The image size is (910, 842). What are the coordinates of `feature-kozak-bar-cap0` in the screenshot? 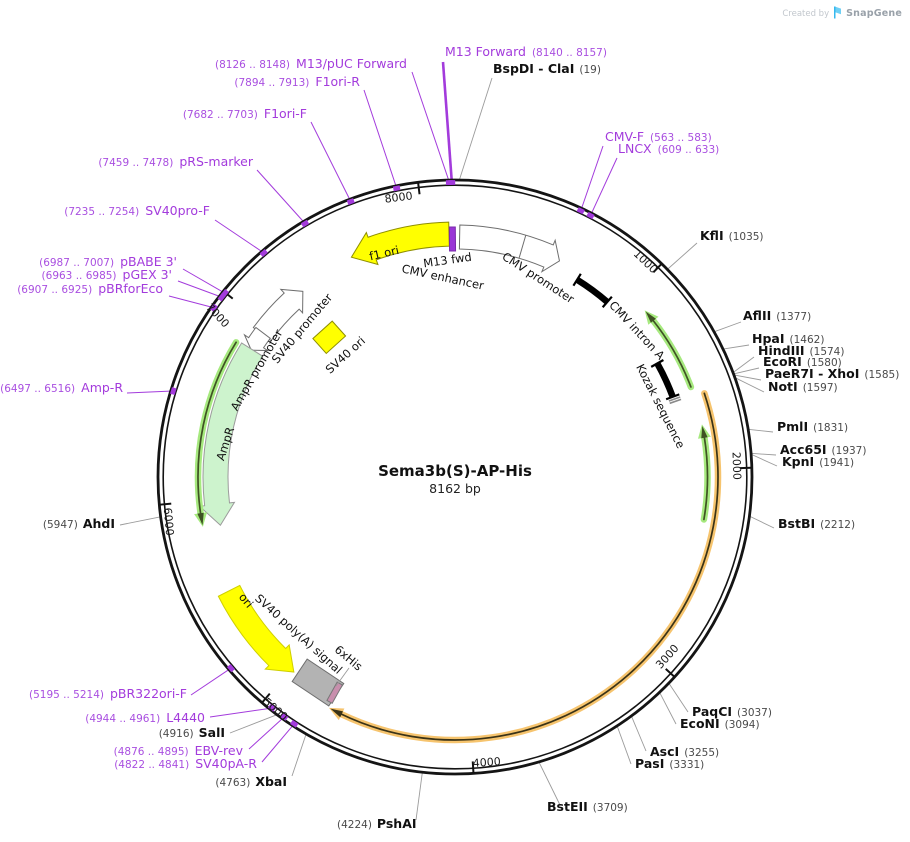 It's located at (657, 363).